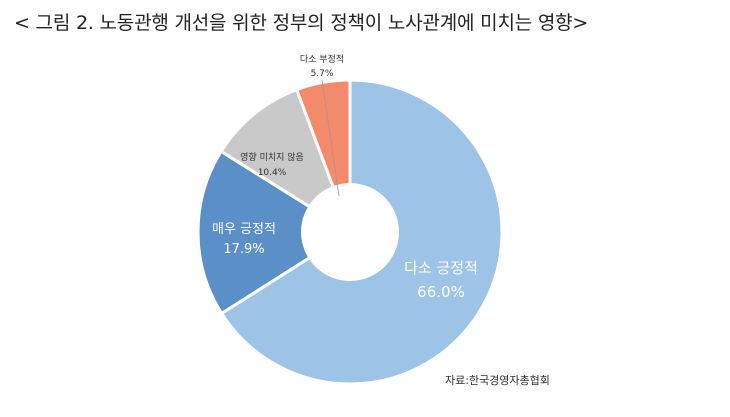 The image size is (730, 417). What do you see at coordinates (497, 380) in the screenshot?
I see `source-note: 자료:한국경영자총협회` at bounding box center [497, 380].